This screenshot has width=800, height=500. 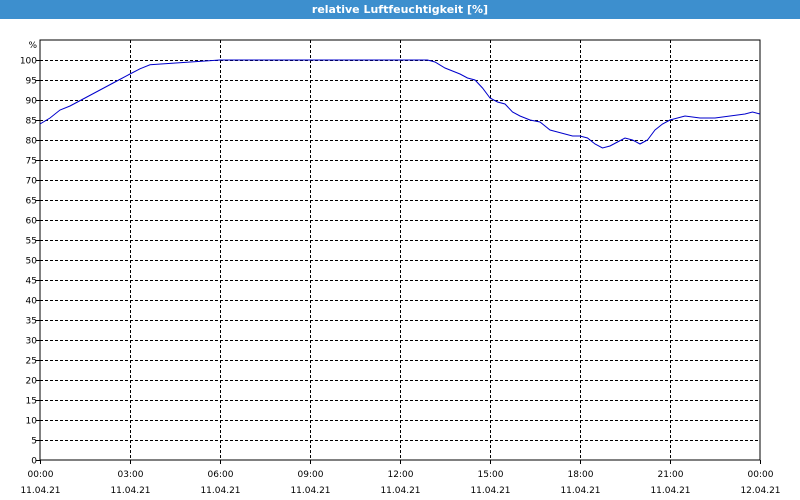 I want to click on x-tick-time-label: 21:00, so click(x=671, y=475).